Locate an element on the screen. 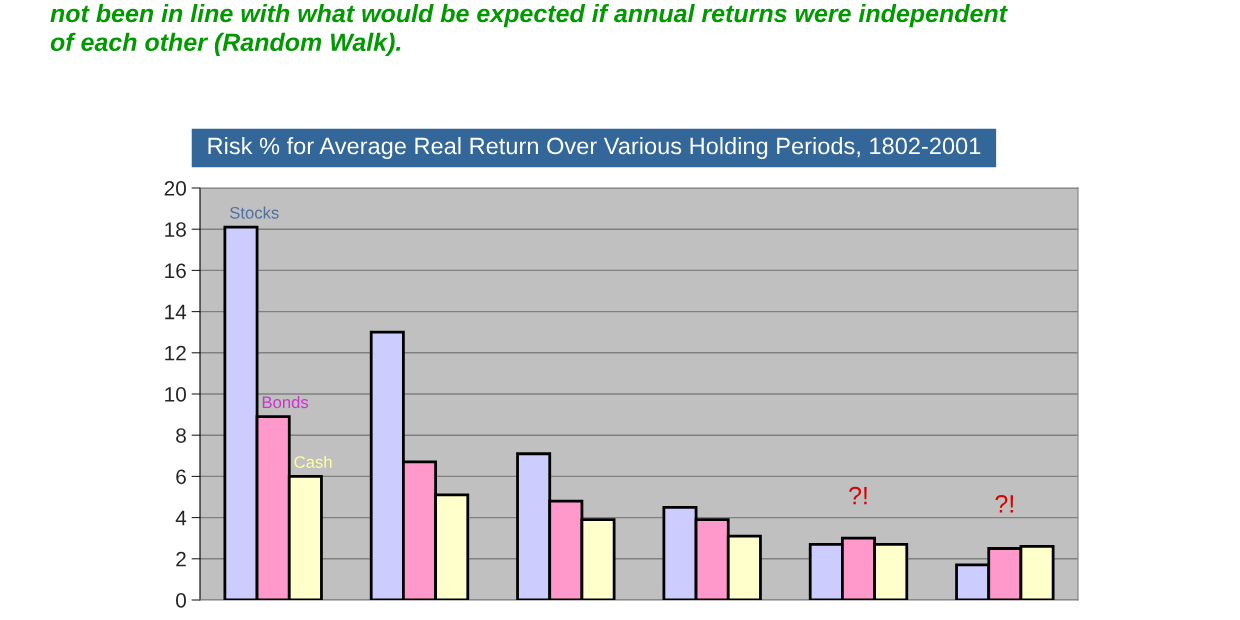 This screenshot has width=1240, height=620. y-tick-label: 2 is located at coordinates (181, 559).